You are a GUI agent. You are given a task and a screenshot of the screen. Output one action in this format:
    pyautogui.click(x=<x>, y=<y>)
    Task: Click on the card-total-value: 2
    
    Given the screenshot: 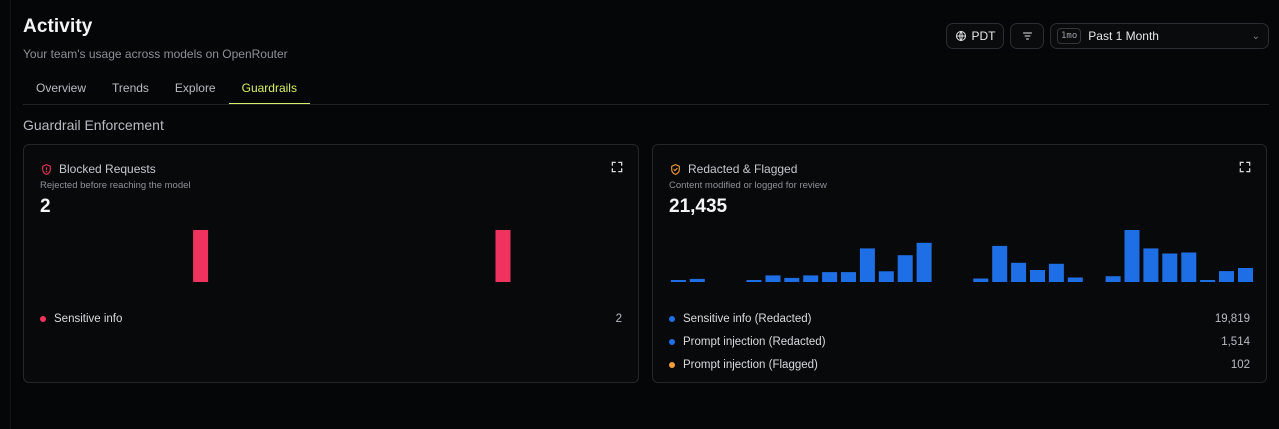 What is the action you would take?
    pyautogui.click(x=45, y=206)
    